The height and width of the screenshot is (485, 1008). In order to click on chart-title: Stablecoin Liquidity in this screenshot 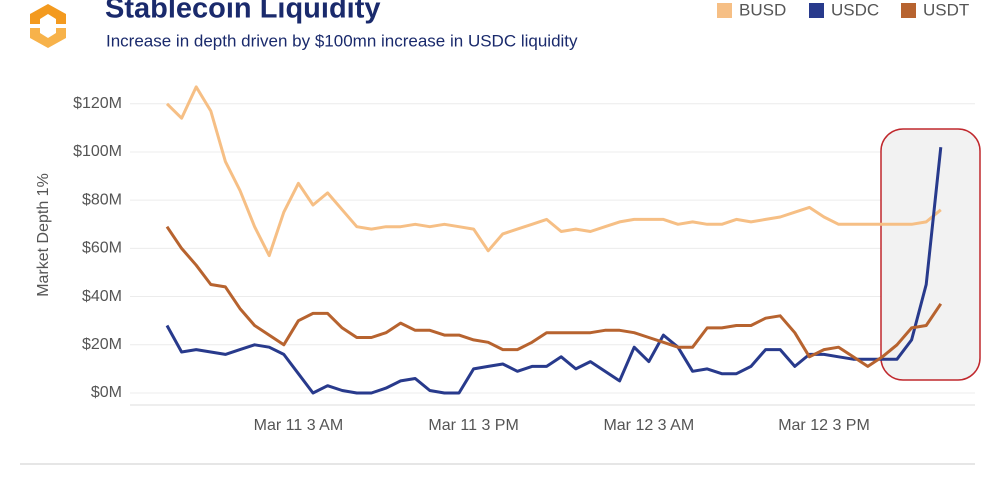, I will do `click(243, 12)`.